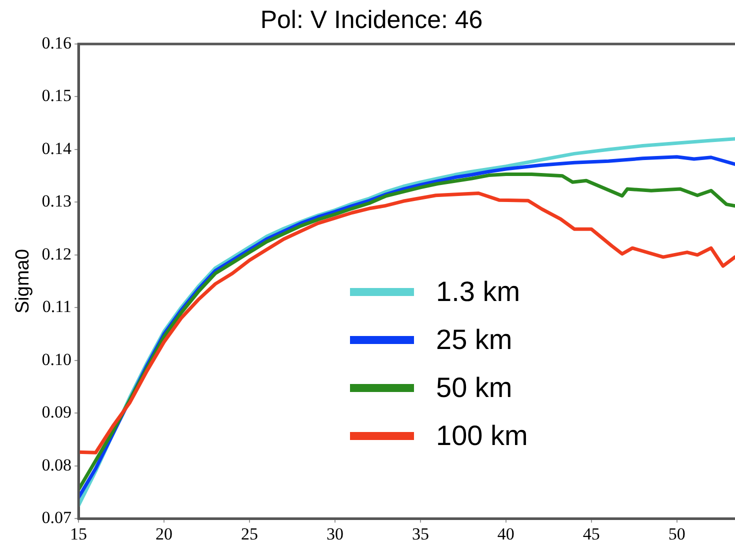 Image resolution: width=735 pixels, height=551 pixels. Describe the element at coordinates (335, 534) in the screenshot. I see `x-tick-label: 30` at that location.